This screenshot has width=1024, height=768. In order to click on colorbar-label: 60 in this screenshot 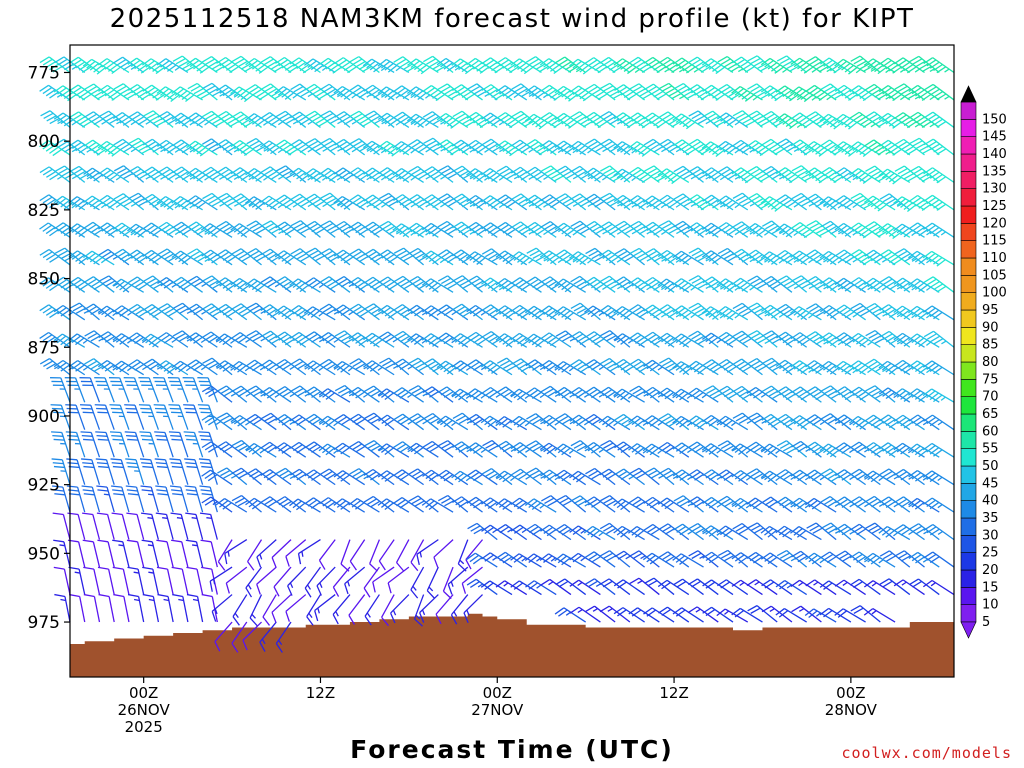, I will do `click(990, 431)`.